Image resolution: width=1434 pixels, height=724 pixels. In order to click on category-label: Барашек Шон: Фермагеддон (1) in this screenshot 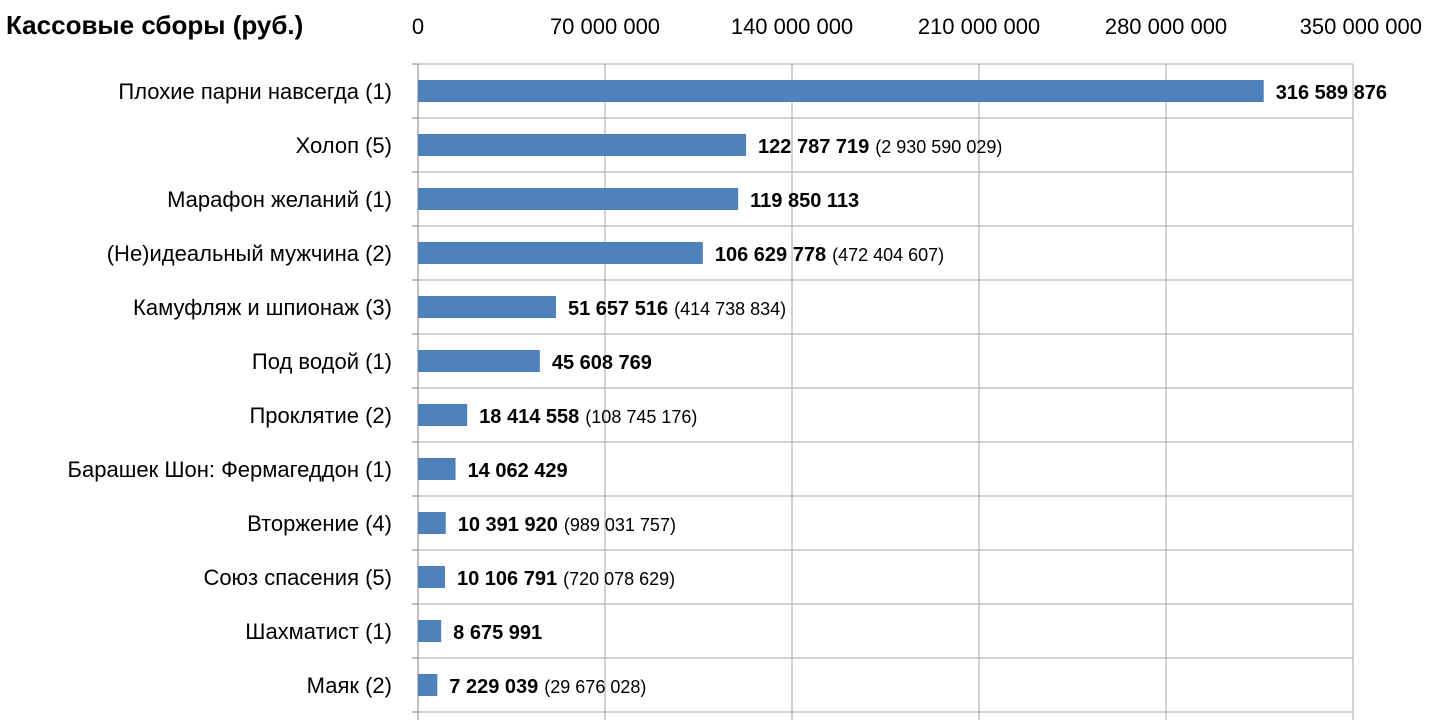, I will do `click(230, 469)`.